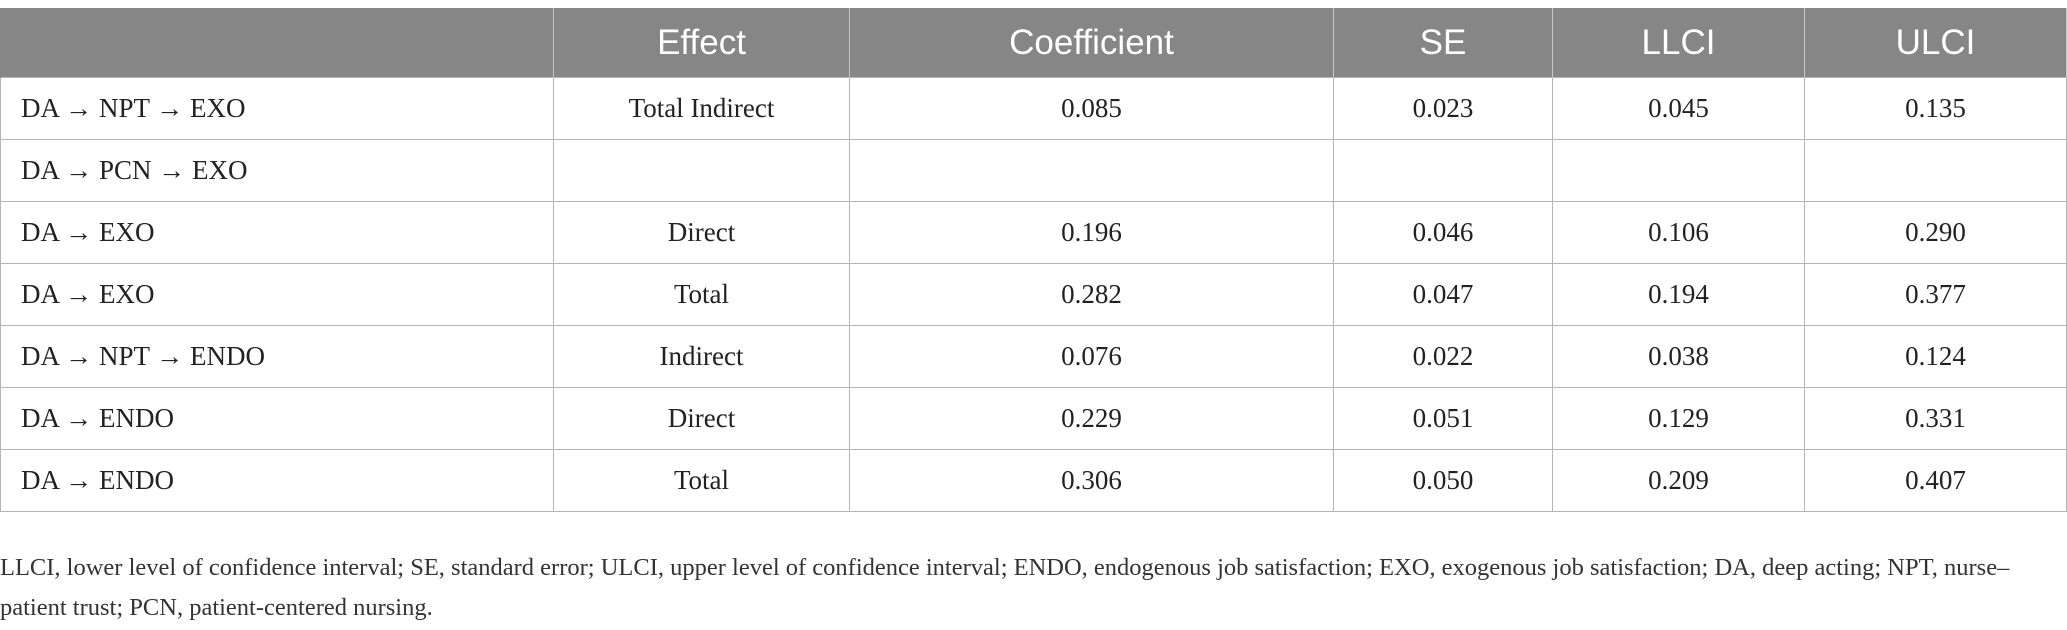 This screenshot has height=630, width=2067. I want to click on table-row: DA → EXO Total 0.282 0.047 0.194 0.377, so click(1033, 294).